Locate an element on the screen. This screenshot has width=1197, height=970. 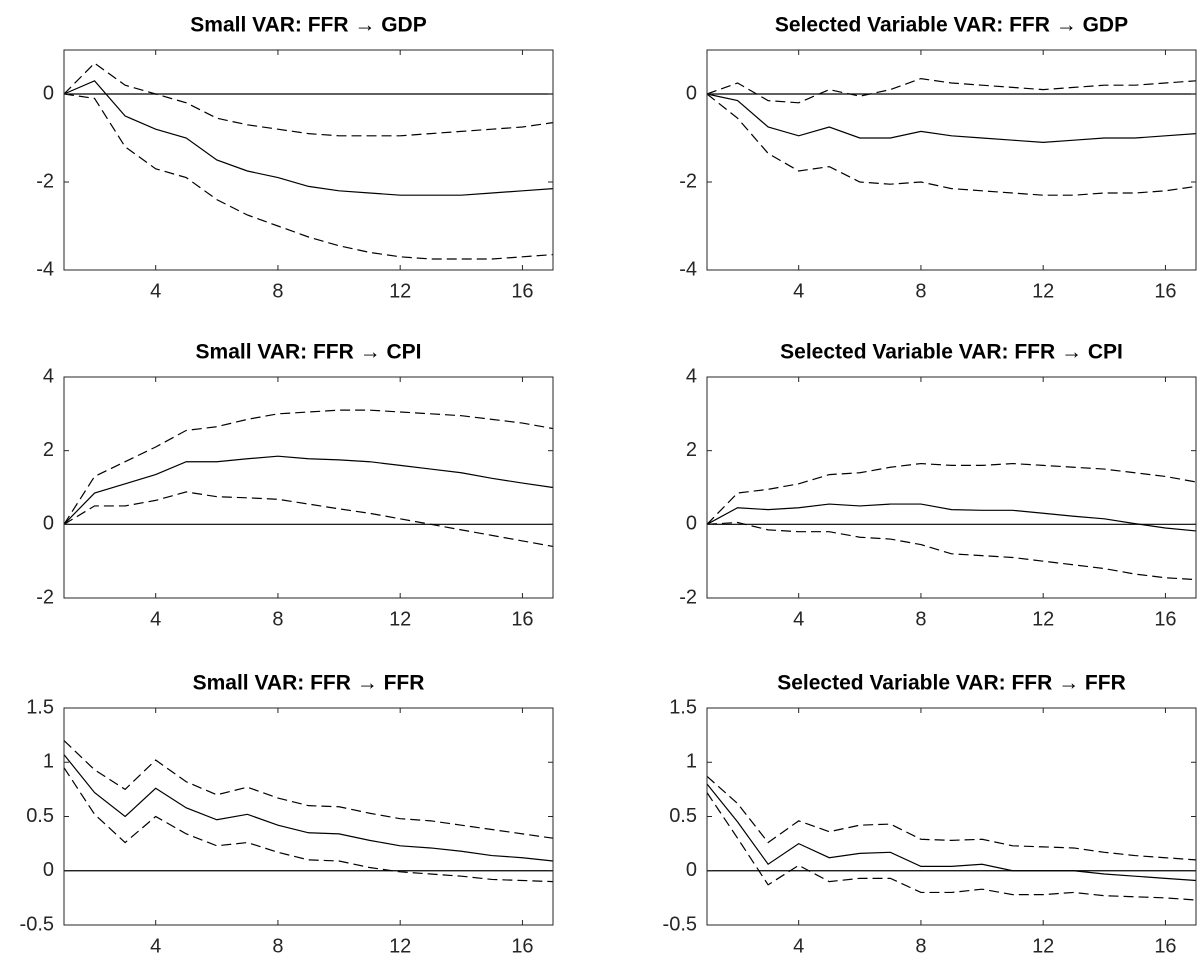
chart-title: Selected Variable VAR: FFR → CPI is located at coordinates (951, 352).